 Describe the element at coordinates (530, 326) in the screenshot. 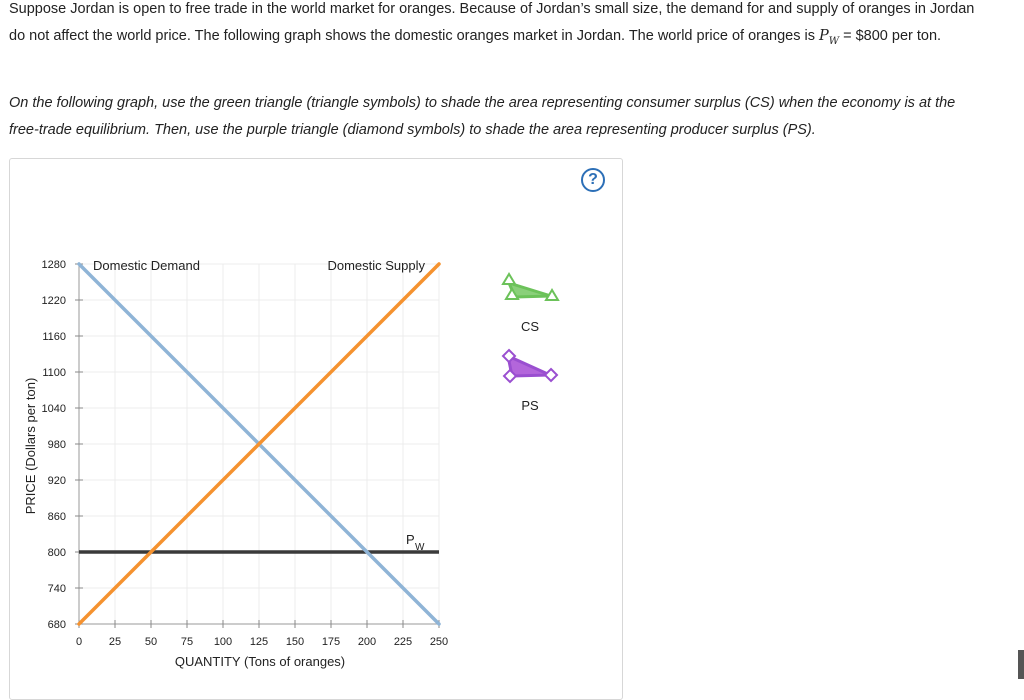

I see `cs-label: CS` at that location.